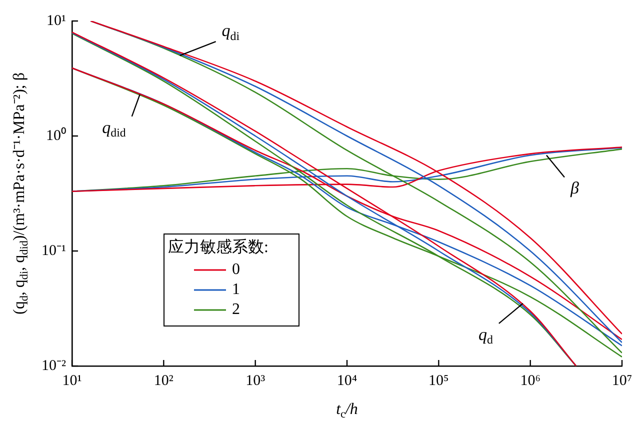 Image resolution: width=640 pixels, height=422 pixels. I want to click on x-tick-label: 10², so click(164, 380).